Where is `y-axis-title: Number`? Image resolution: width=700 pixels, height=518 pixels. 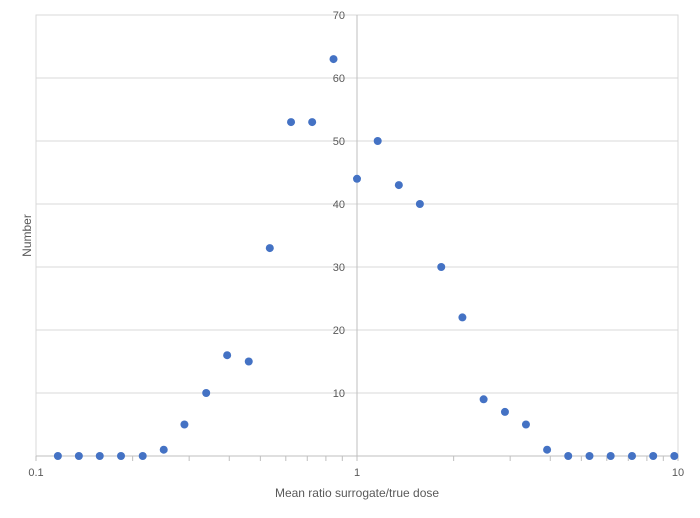
y-axis-title: Number is located at coordinates (27, 235).